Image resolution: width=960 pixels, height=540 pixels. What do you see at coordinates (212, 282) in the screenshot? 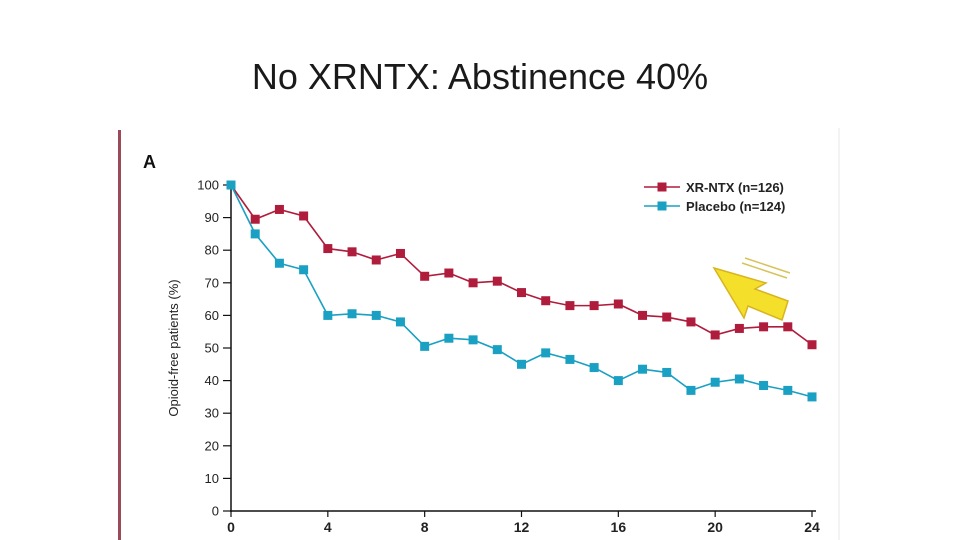
I see `y-tick-label: 70` at bounding box center [212, 282].